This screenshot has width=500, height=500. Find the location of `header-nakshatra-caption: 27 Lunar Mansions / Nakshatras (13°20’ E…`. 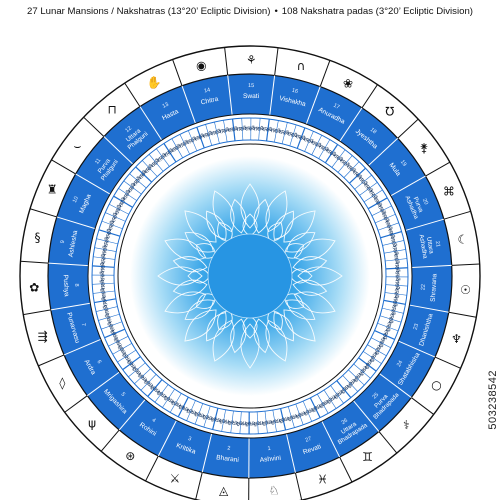

header-nakshatra-caption: 27 Lunar Mansions / Nakshatras (13°20’ E… is located at coordinates (149, 11).